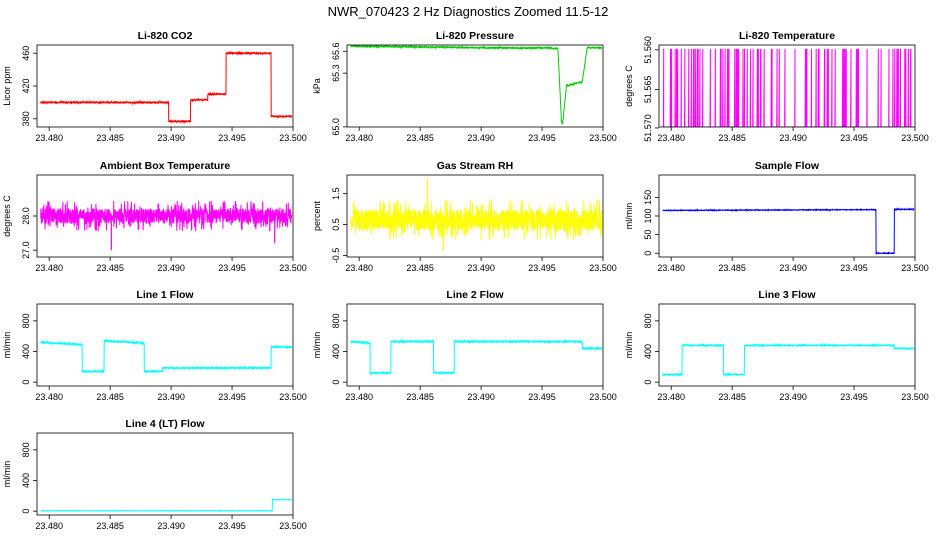 This screenshot has height=540, width=936. Describe the element at coordinates (336, 51) in the screenshot. I see `y-tick-label: 65.6` at that location.